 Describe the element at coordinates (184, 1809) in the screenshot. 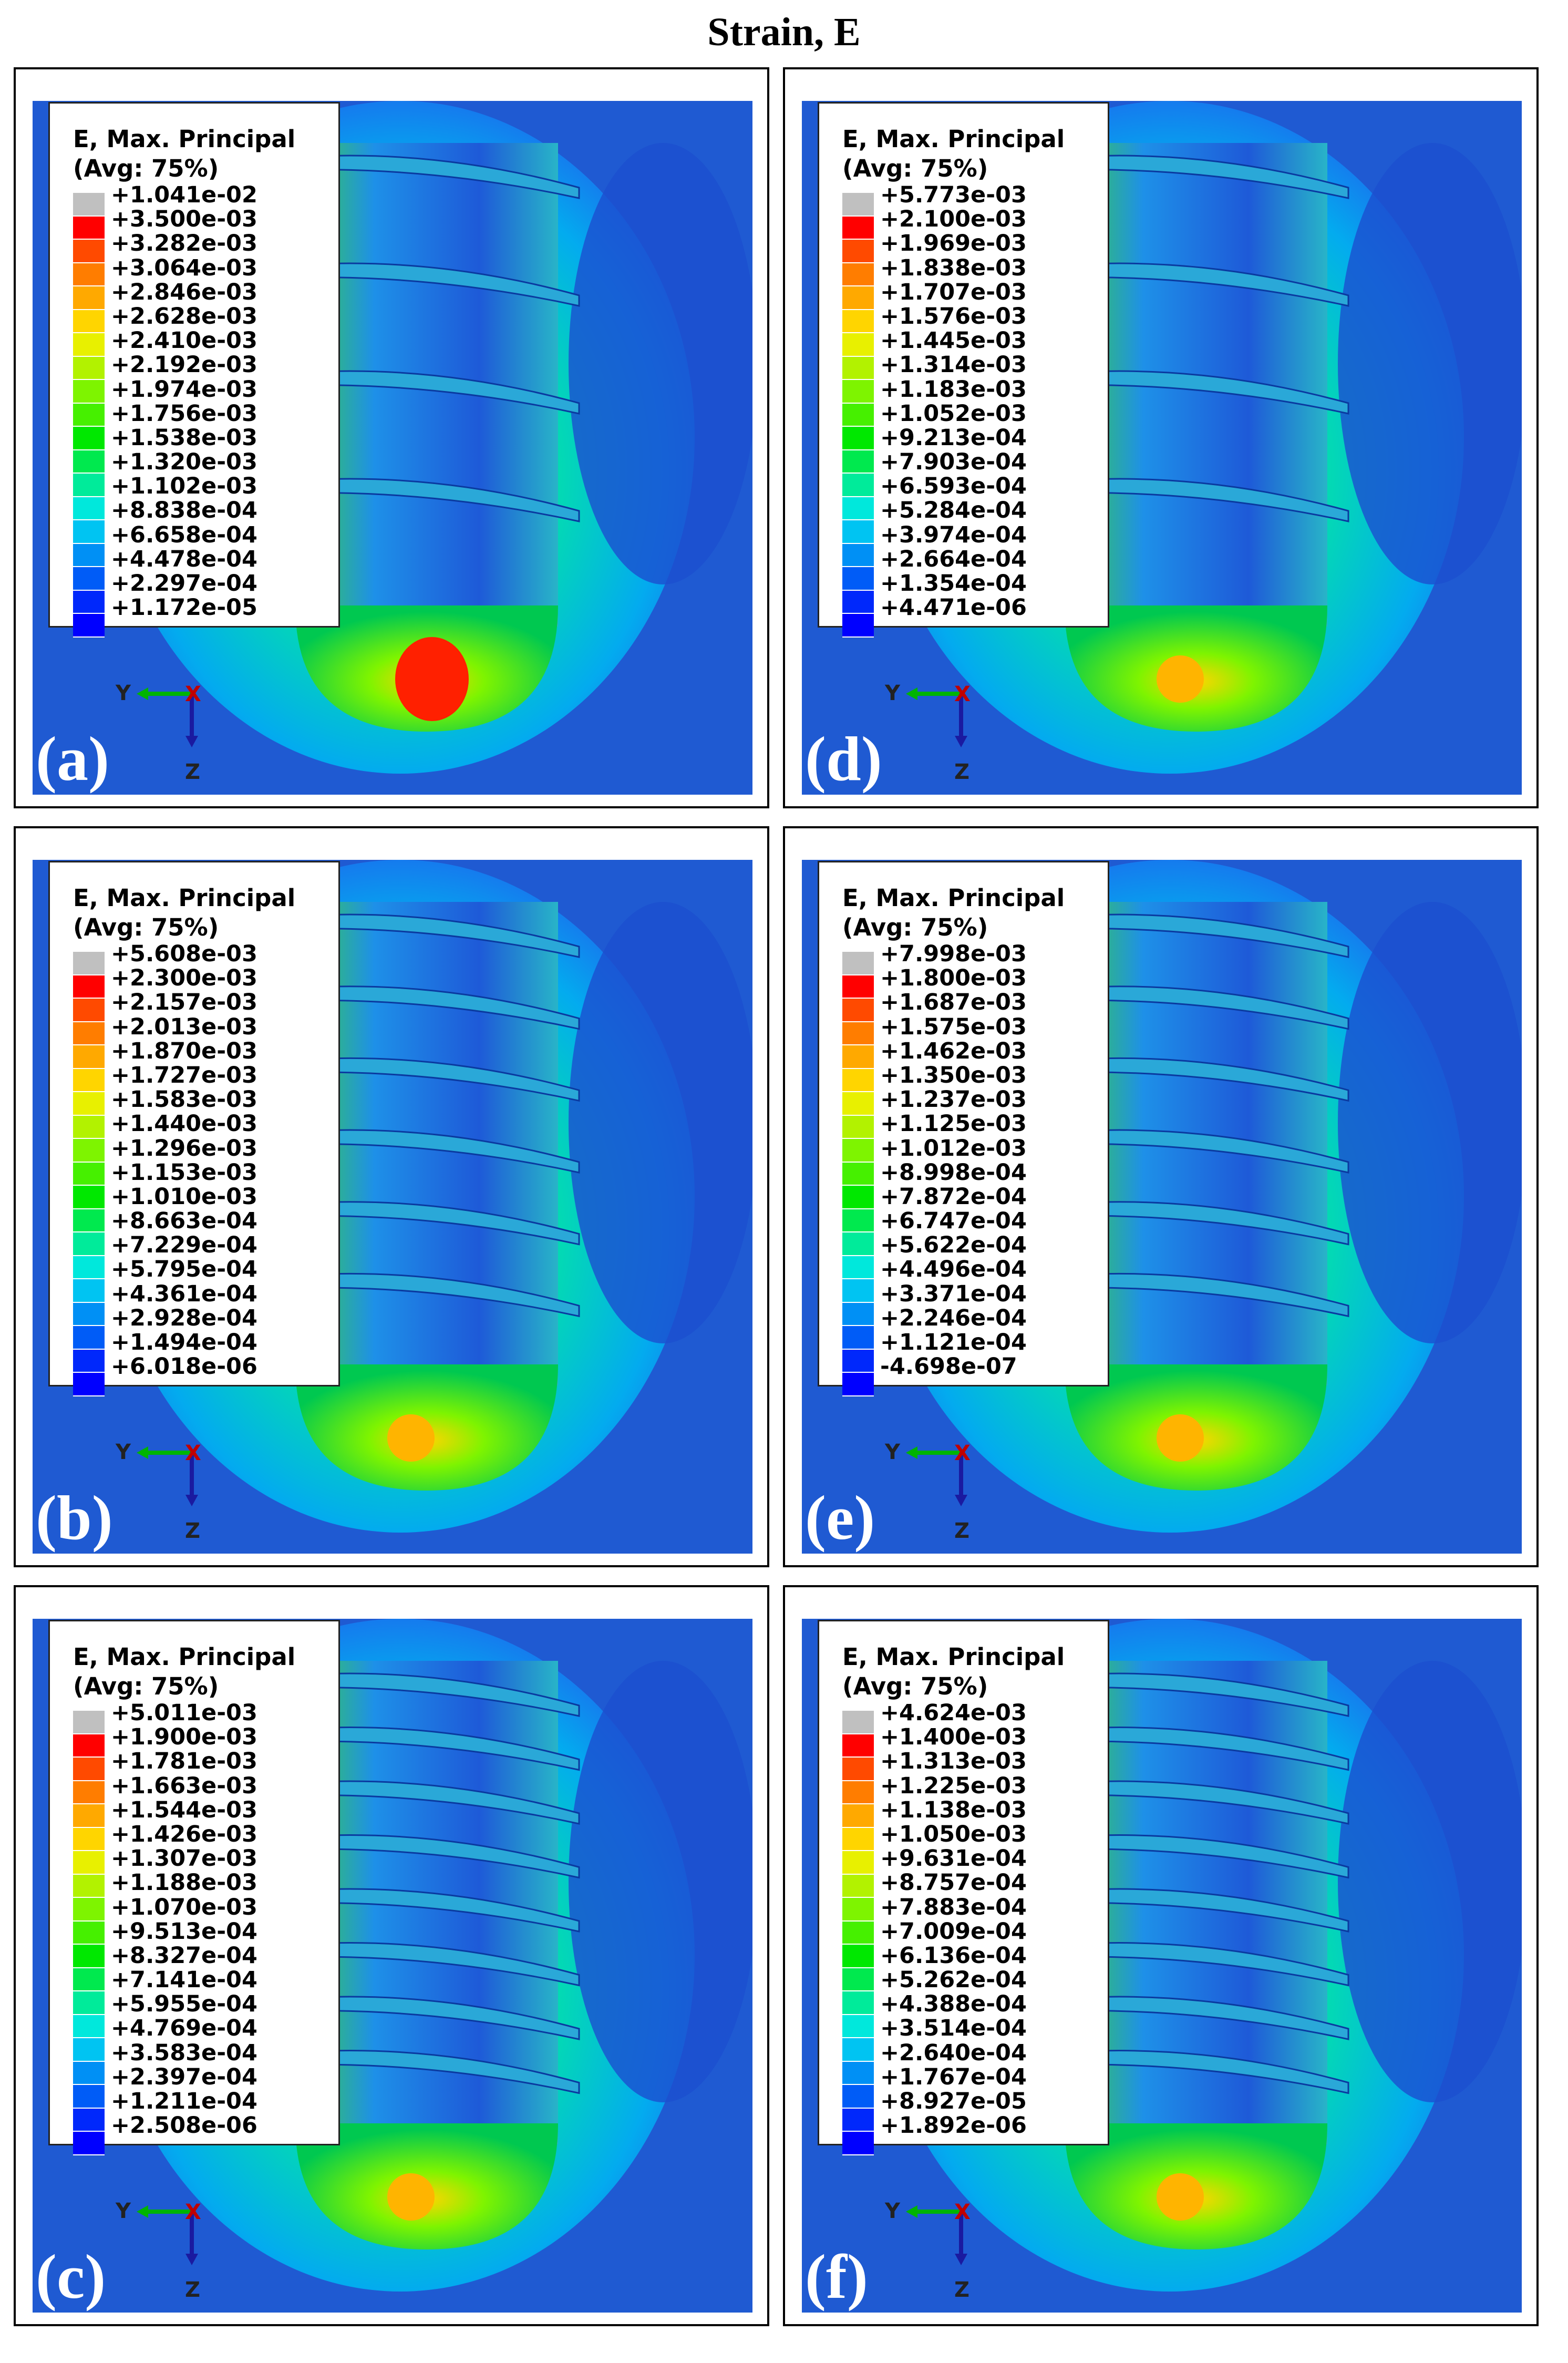

I see `legend-value: +1.544e-03` at that location.